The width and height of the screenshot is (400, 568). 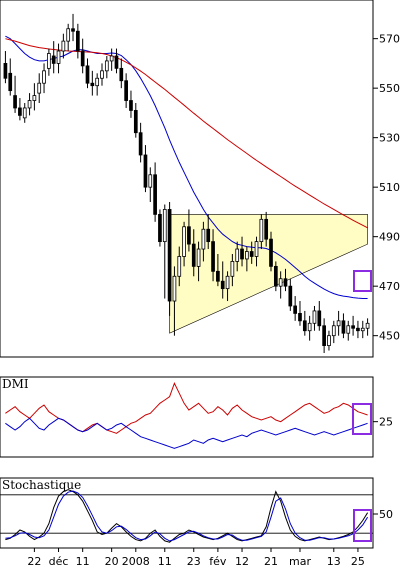 What do you see at coordinates (362, 281) in the screenshot?
I see `highlight-box-price` at bounding box center [362, 281].